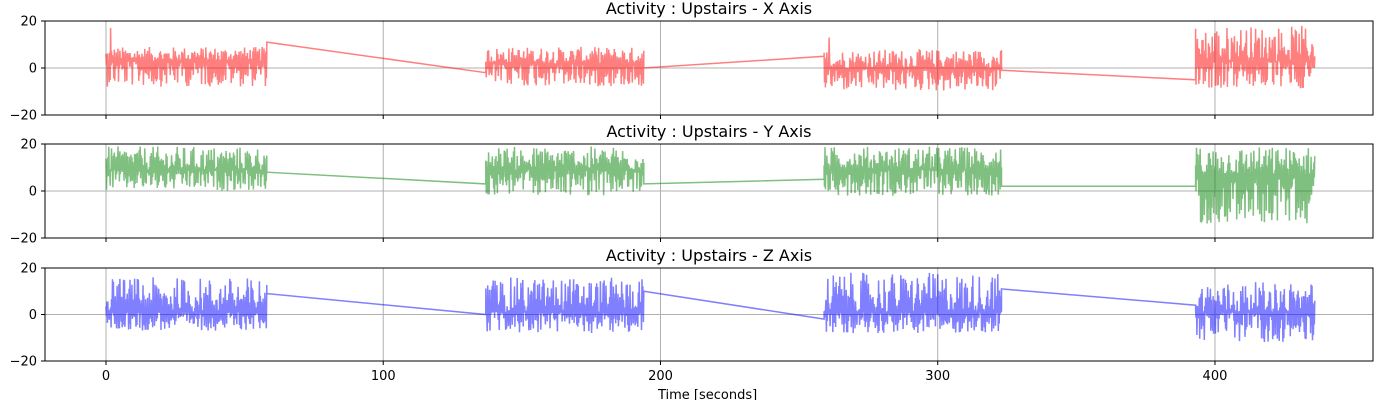 The image size is (1400, 400). What do you see at coordinates (709, 255) in the screenshot?
I see `subplot-title: Activity : Upstairs - Z Axis` at bounding box center [709, 255].